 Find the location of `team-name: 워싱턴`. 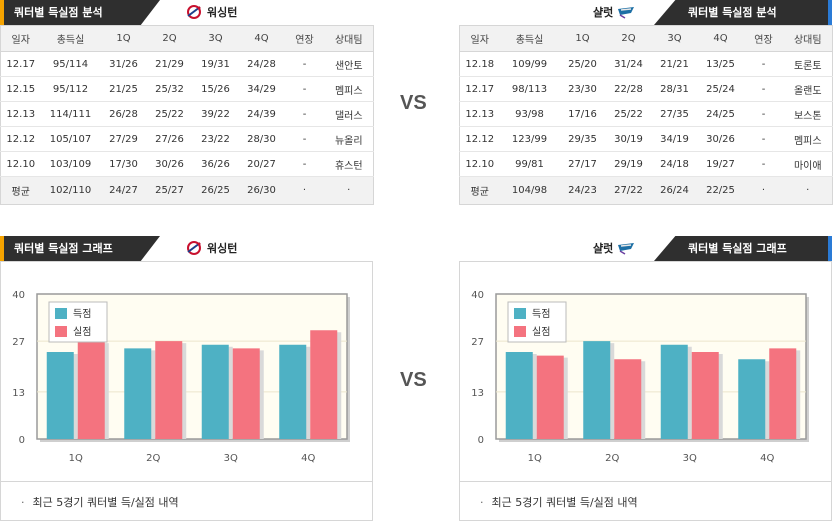

team-name: 워싱턴 is located at coordinates (222, 248).